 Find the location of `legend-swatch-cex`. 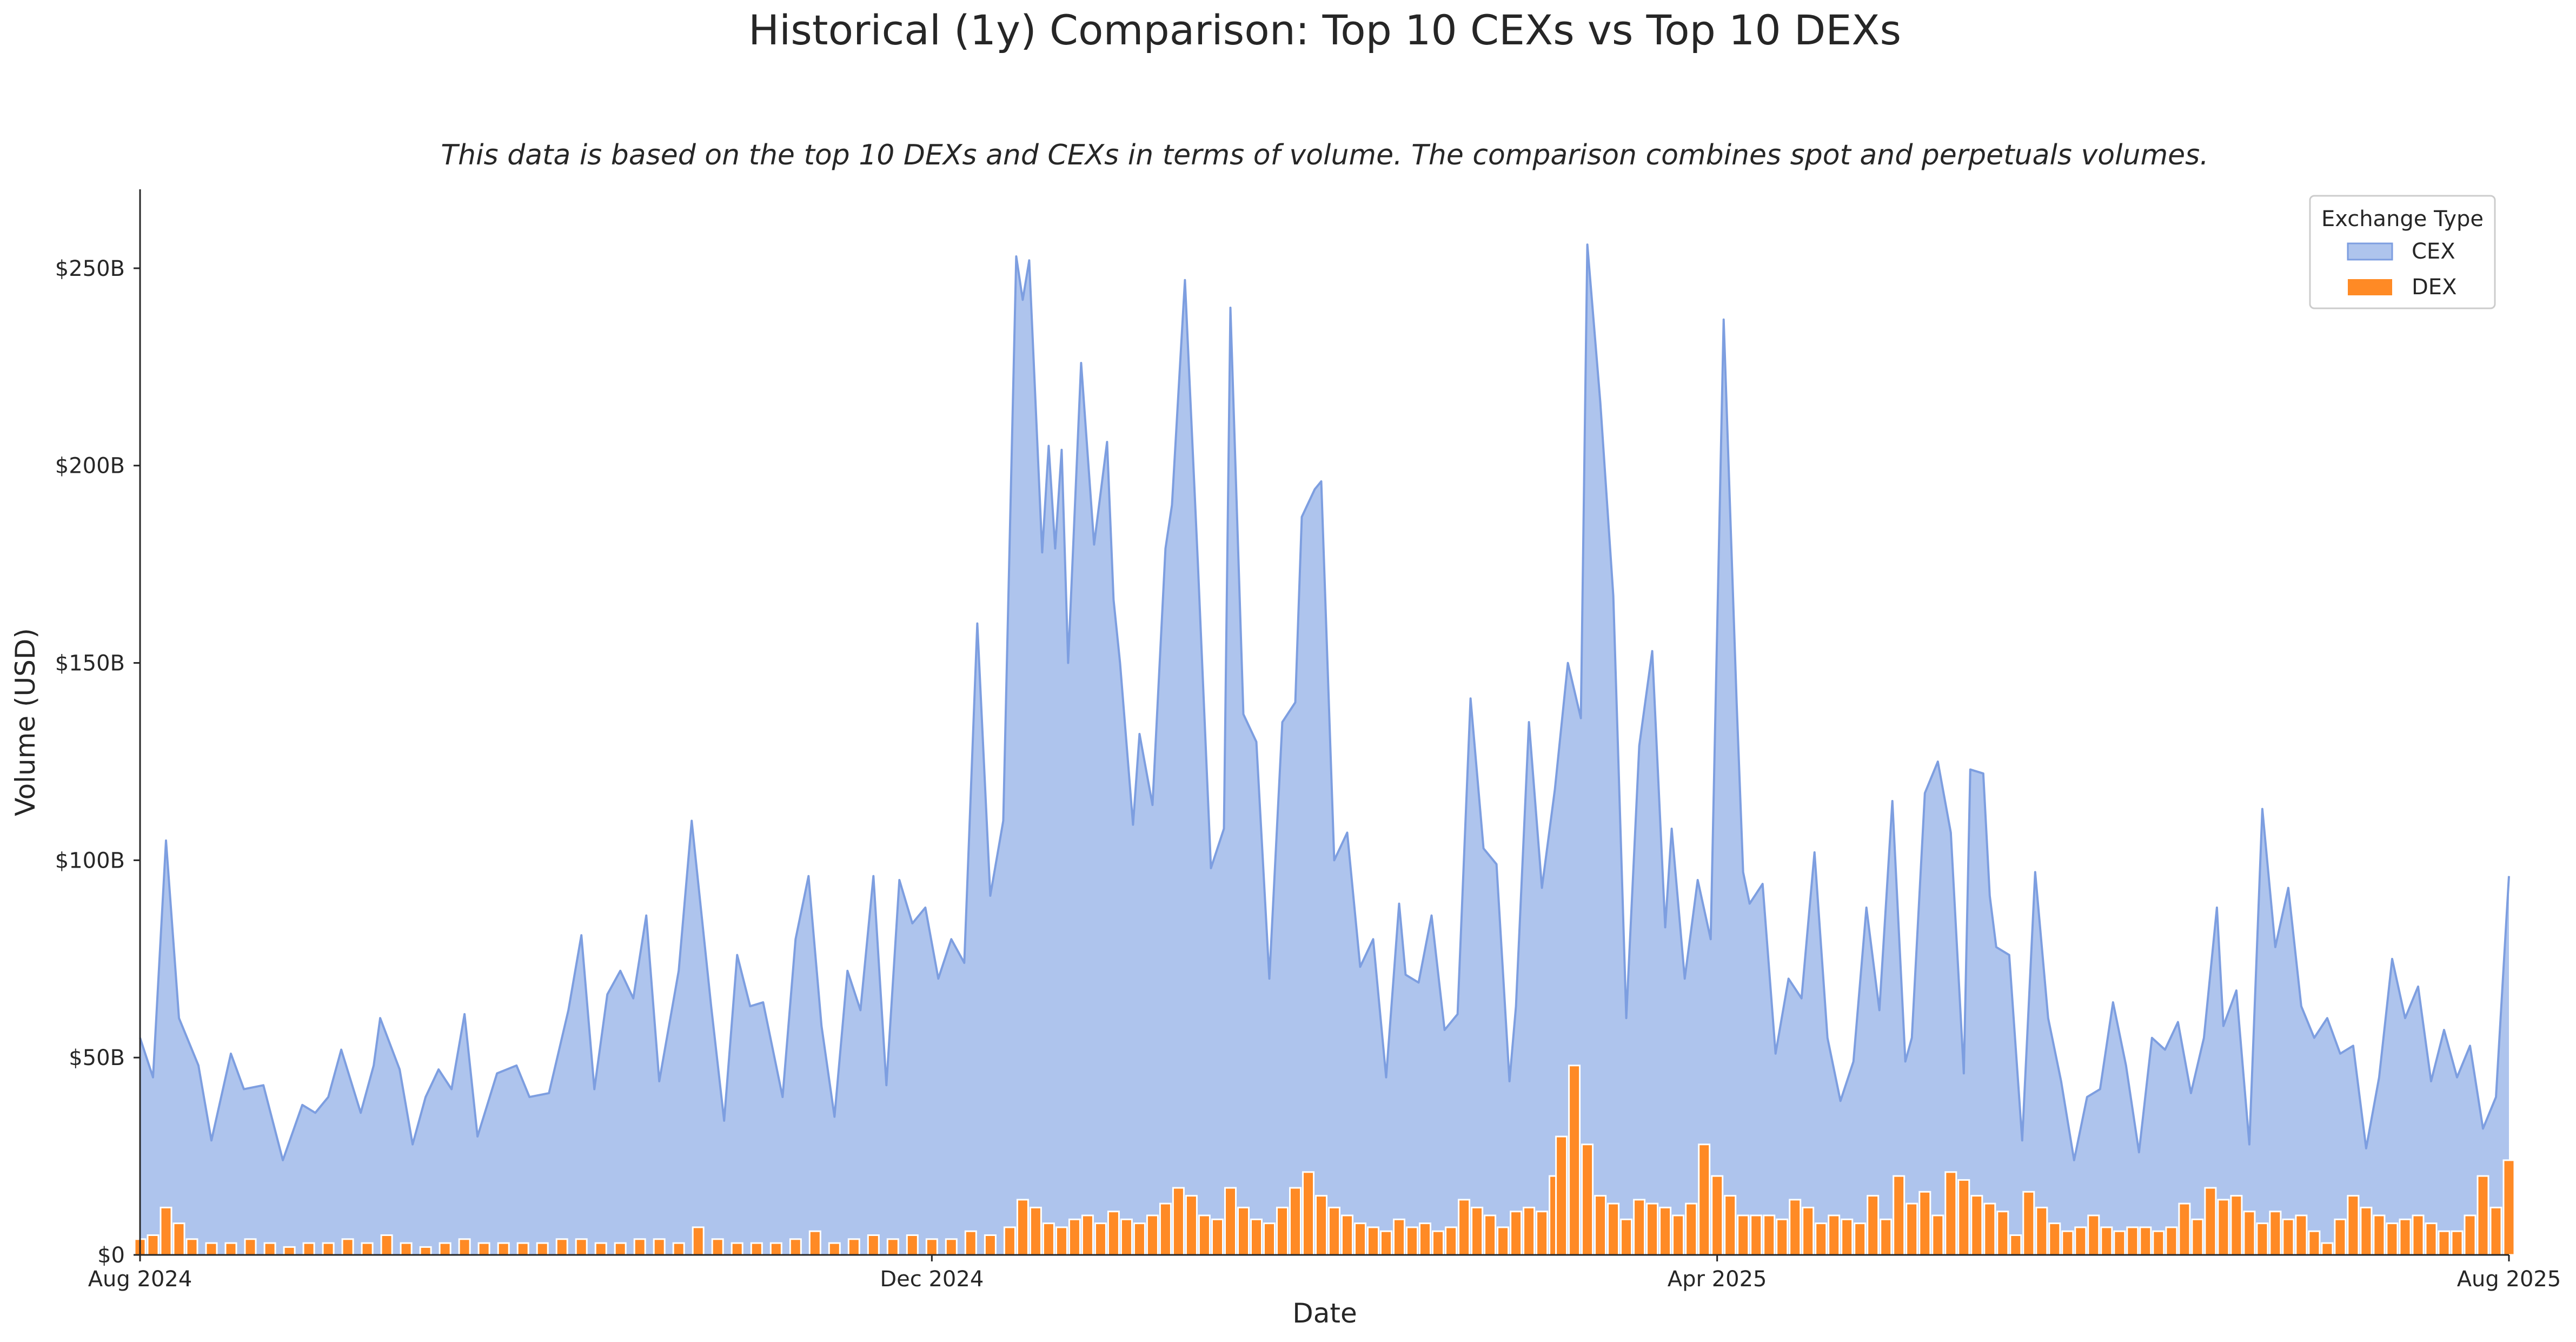

legend-swatch-cex is located at coordinates (2370, 252).